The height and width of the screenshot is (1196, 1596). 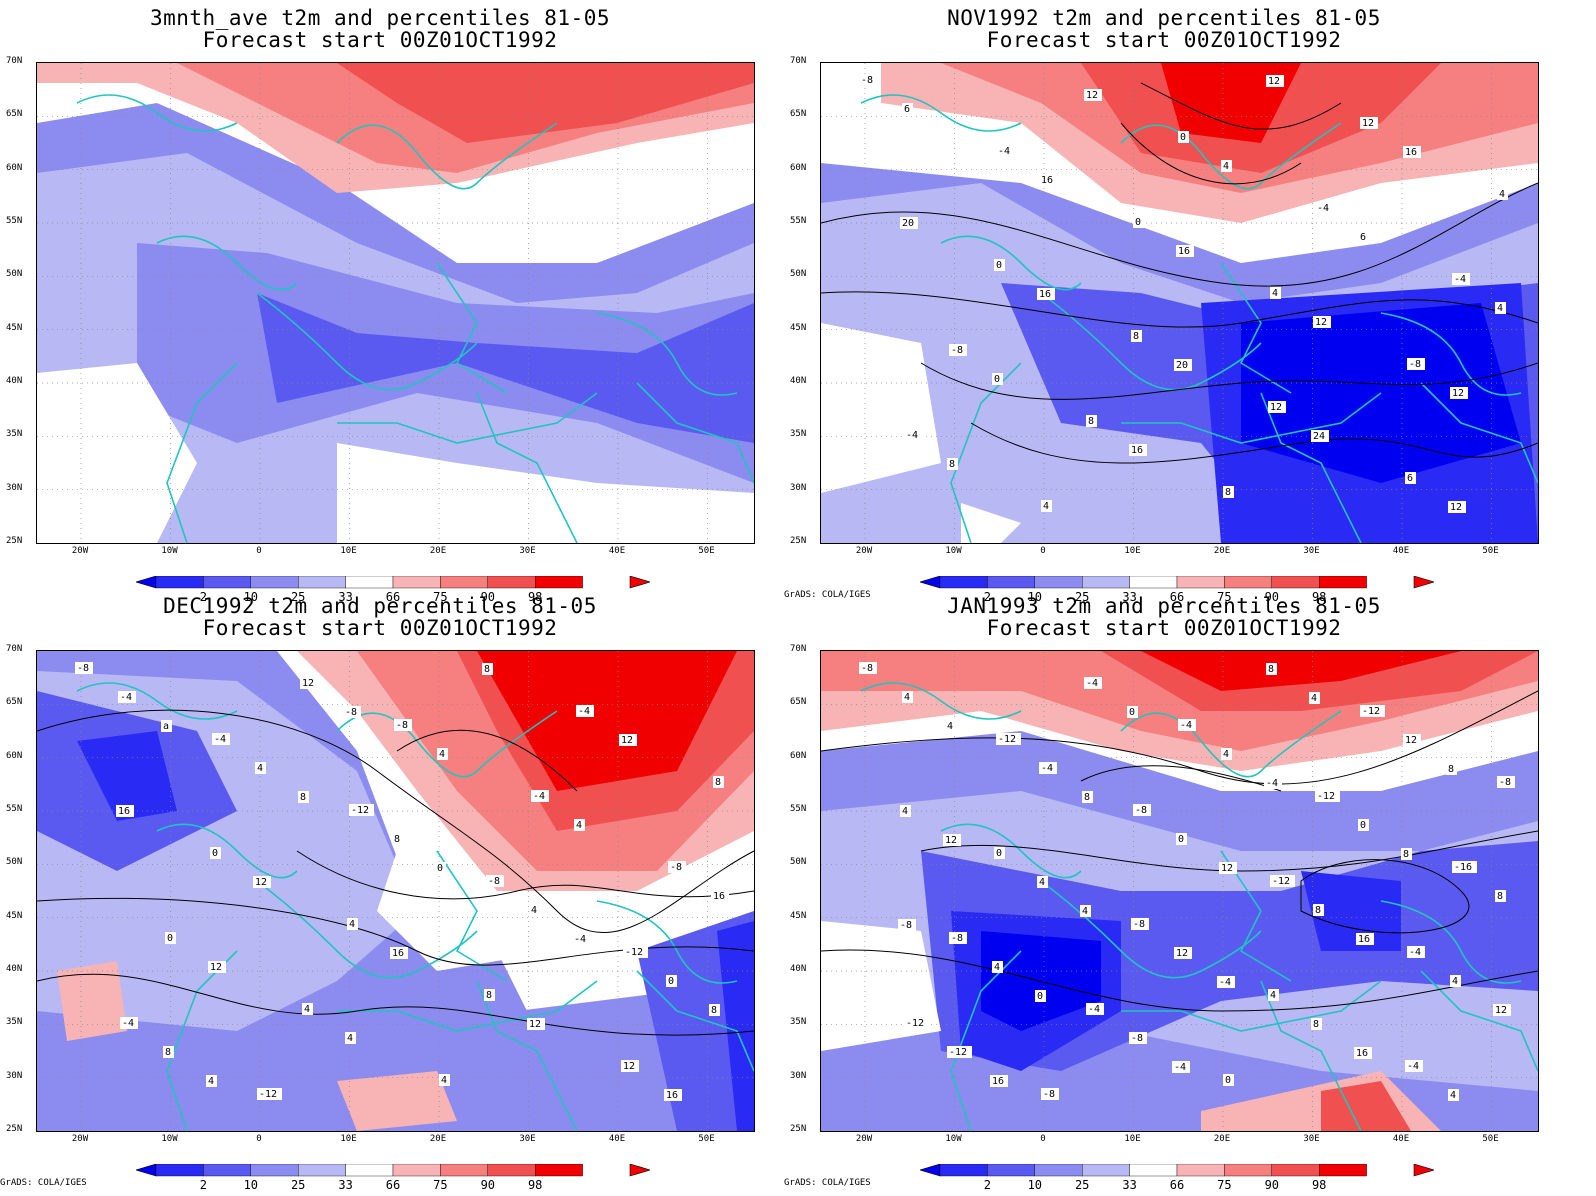 I want to click on lat-label: 70N, so click(x=798, y=61).